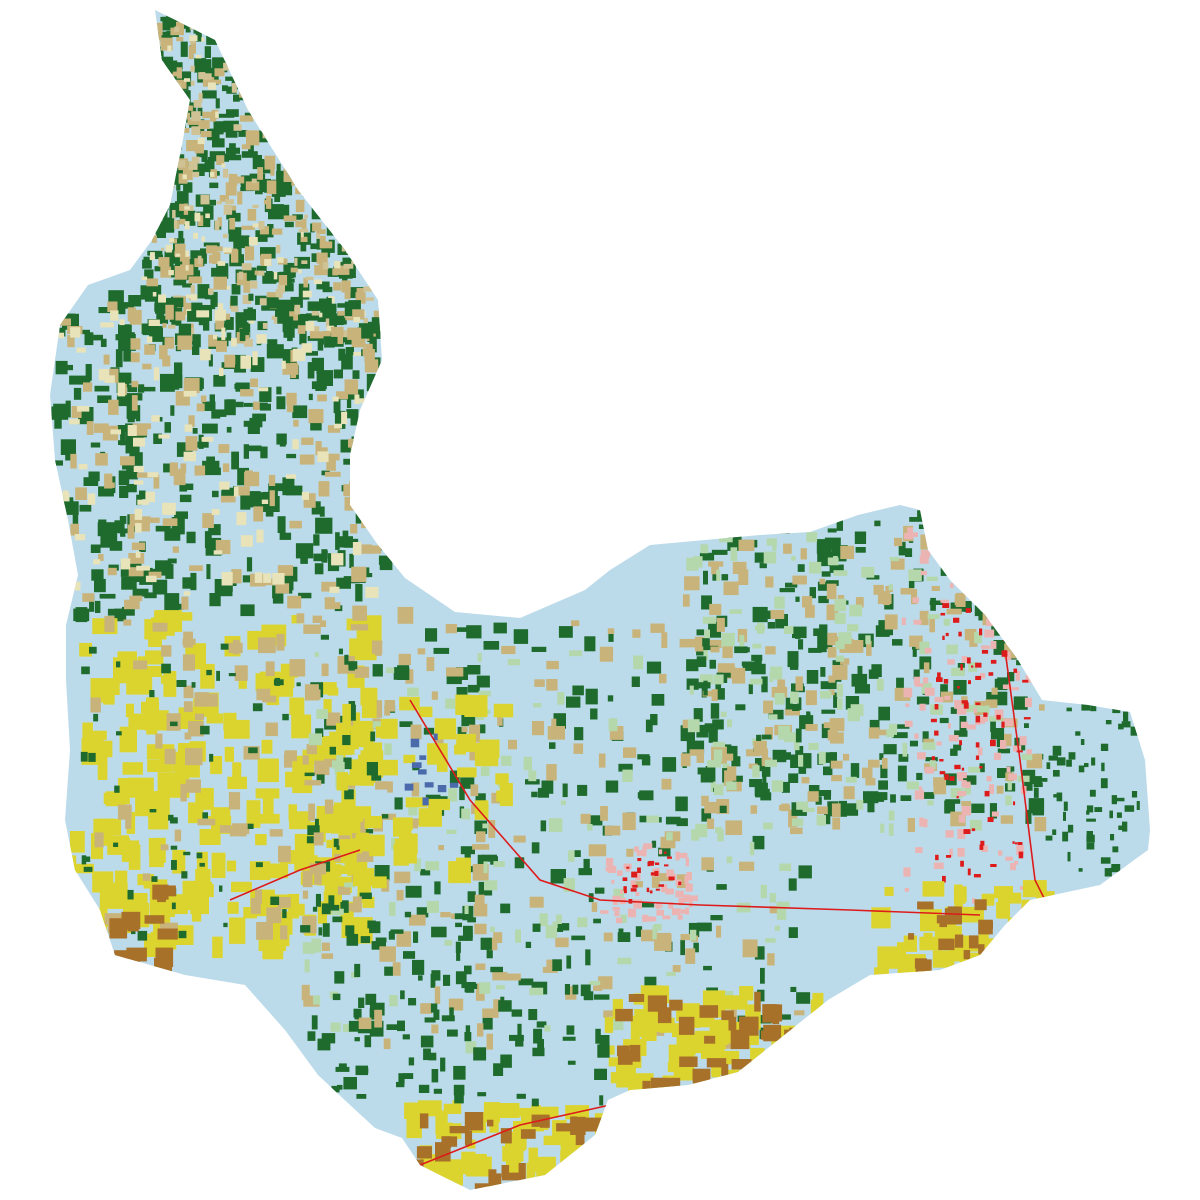 Image resolution: width=1200 pixels, height=1200 pixels. Describe the element at coordinates (458, 1006) in the screenshot. I see `forest-patches-south` at that location.